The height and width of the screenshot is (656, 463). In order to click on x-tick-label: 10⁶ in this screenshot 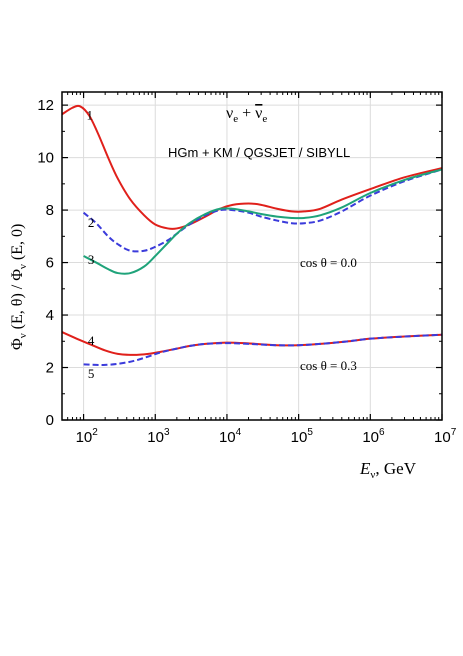, I will do `click(373, 436)`.